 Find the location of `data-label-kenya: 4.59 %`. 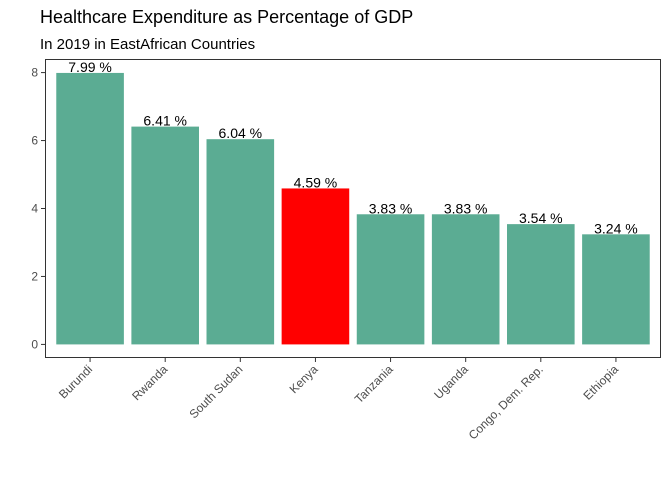

data-label-kenya: 4.59 % is located at coordinates (316, 182).